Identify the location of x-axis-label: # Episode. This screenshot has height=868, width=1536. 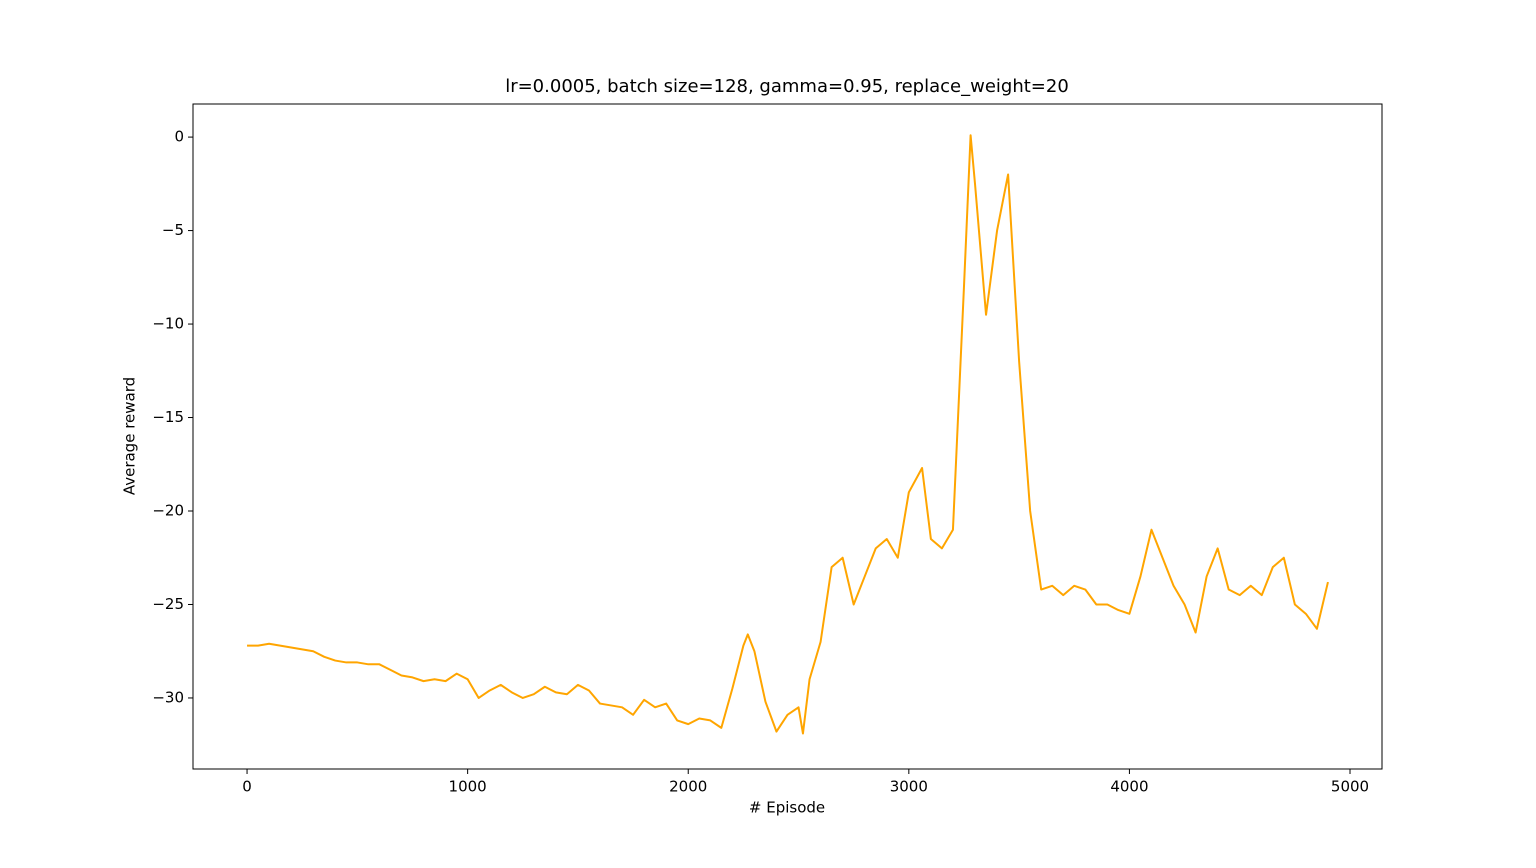
(787, 808).